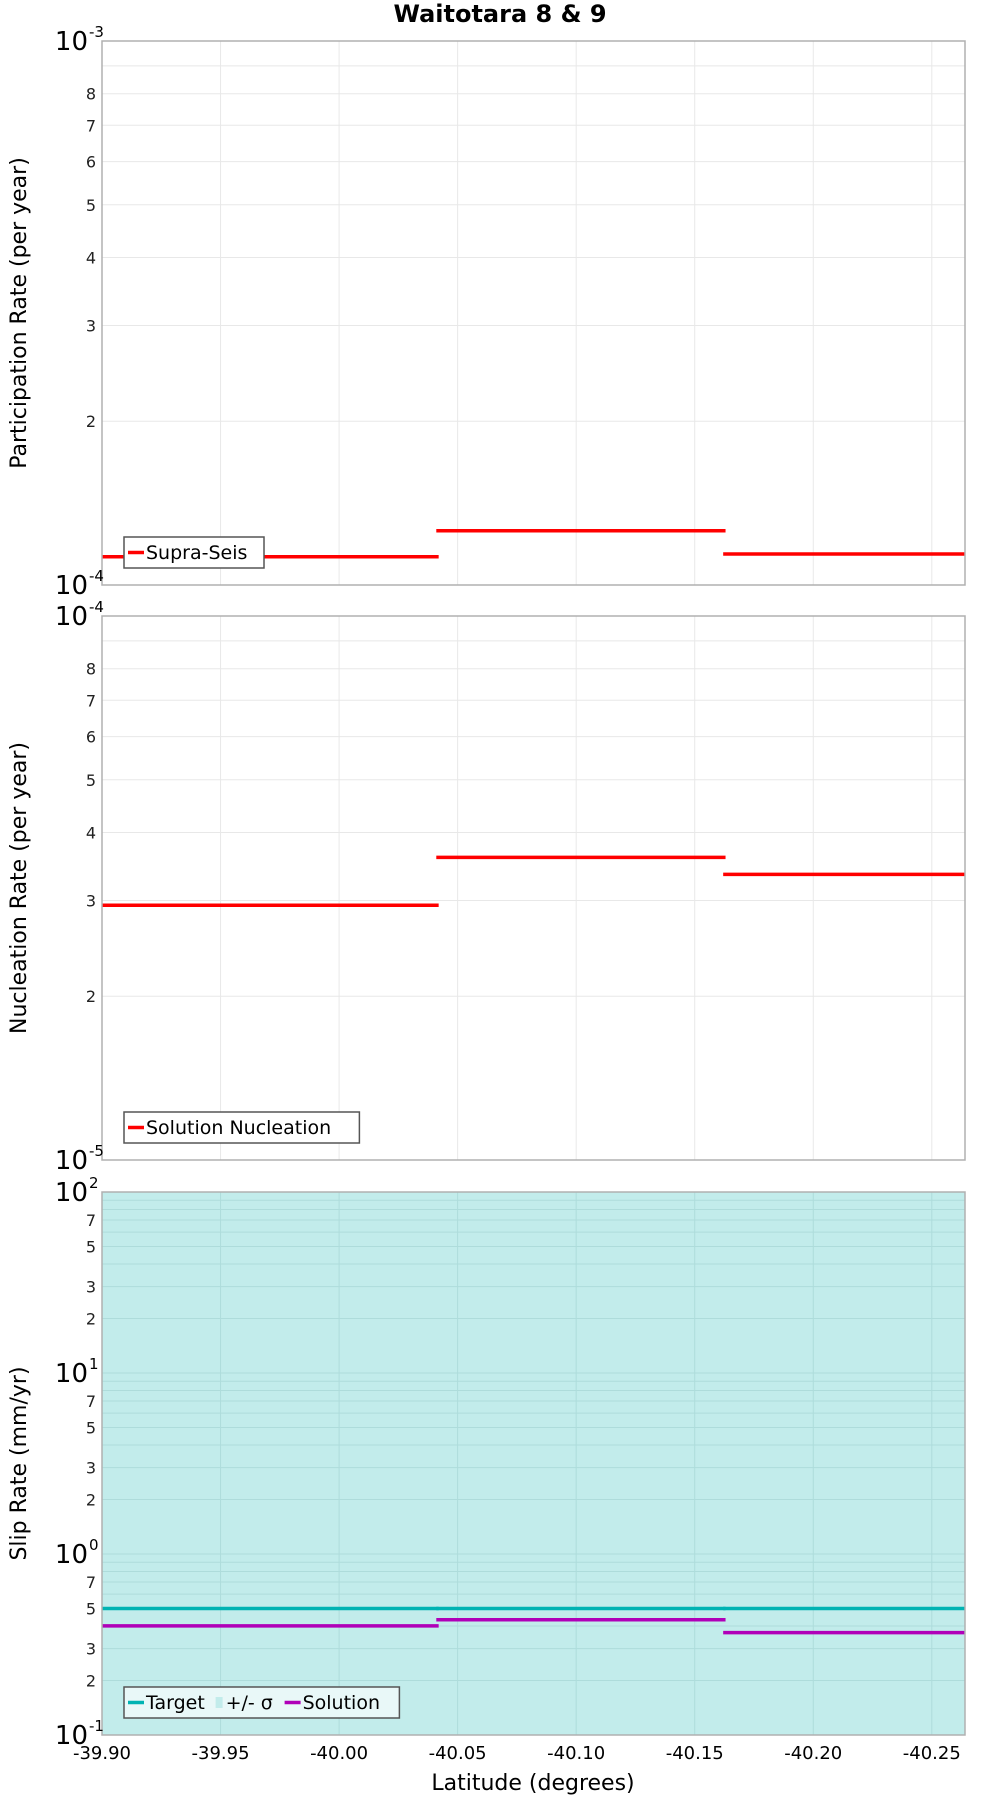 The height and width of the screenshot is (1800, 1000). Describe the element at coordinates (249, 1703) in the screenshot. I see `legend-label-sigma: +/- σ` at that location.